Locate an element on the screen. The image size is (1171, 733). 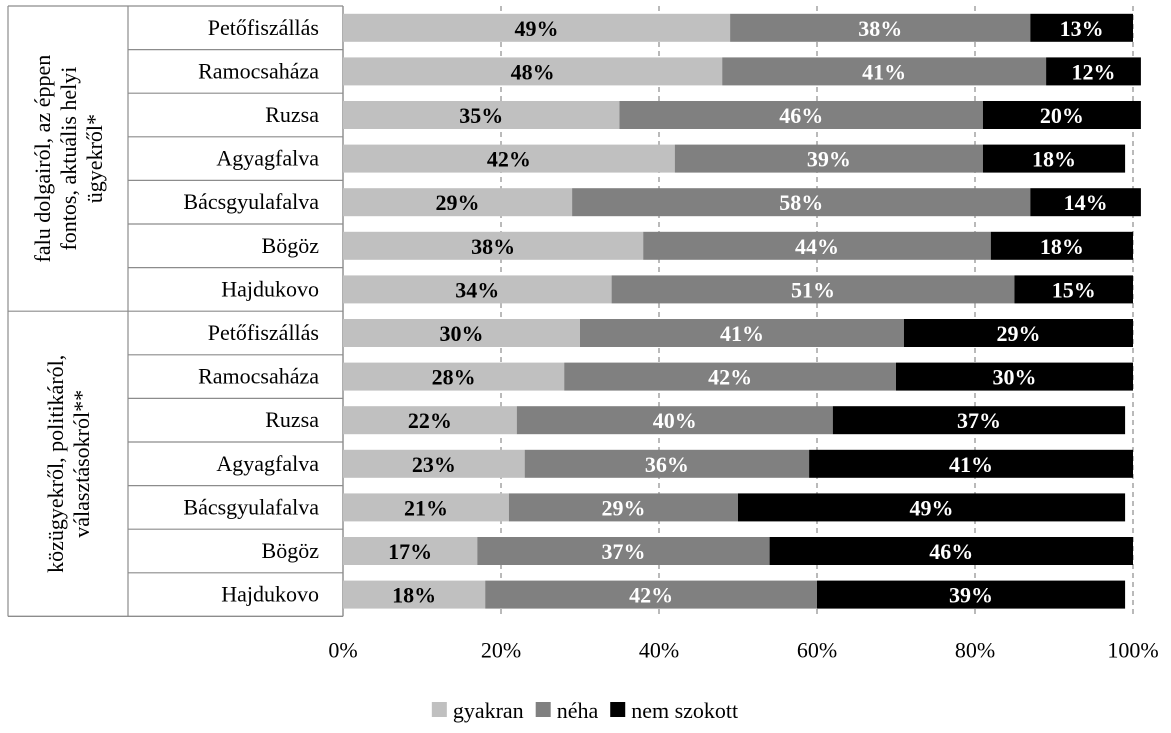
legend-swatch-nem-szokott is located at coordinates (618, 709).